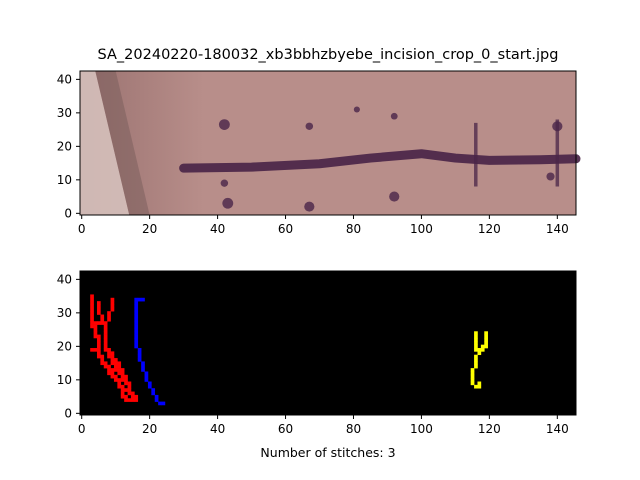 This screenshot has width=640, height=480. What do you see at coordinates (64, 146) in the screenshot?
I see `y-tick-label: 20` at bounding box center [64, 146].